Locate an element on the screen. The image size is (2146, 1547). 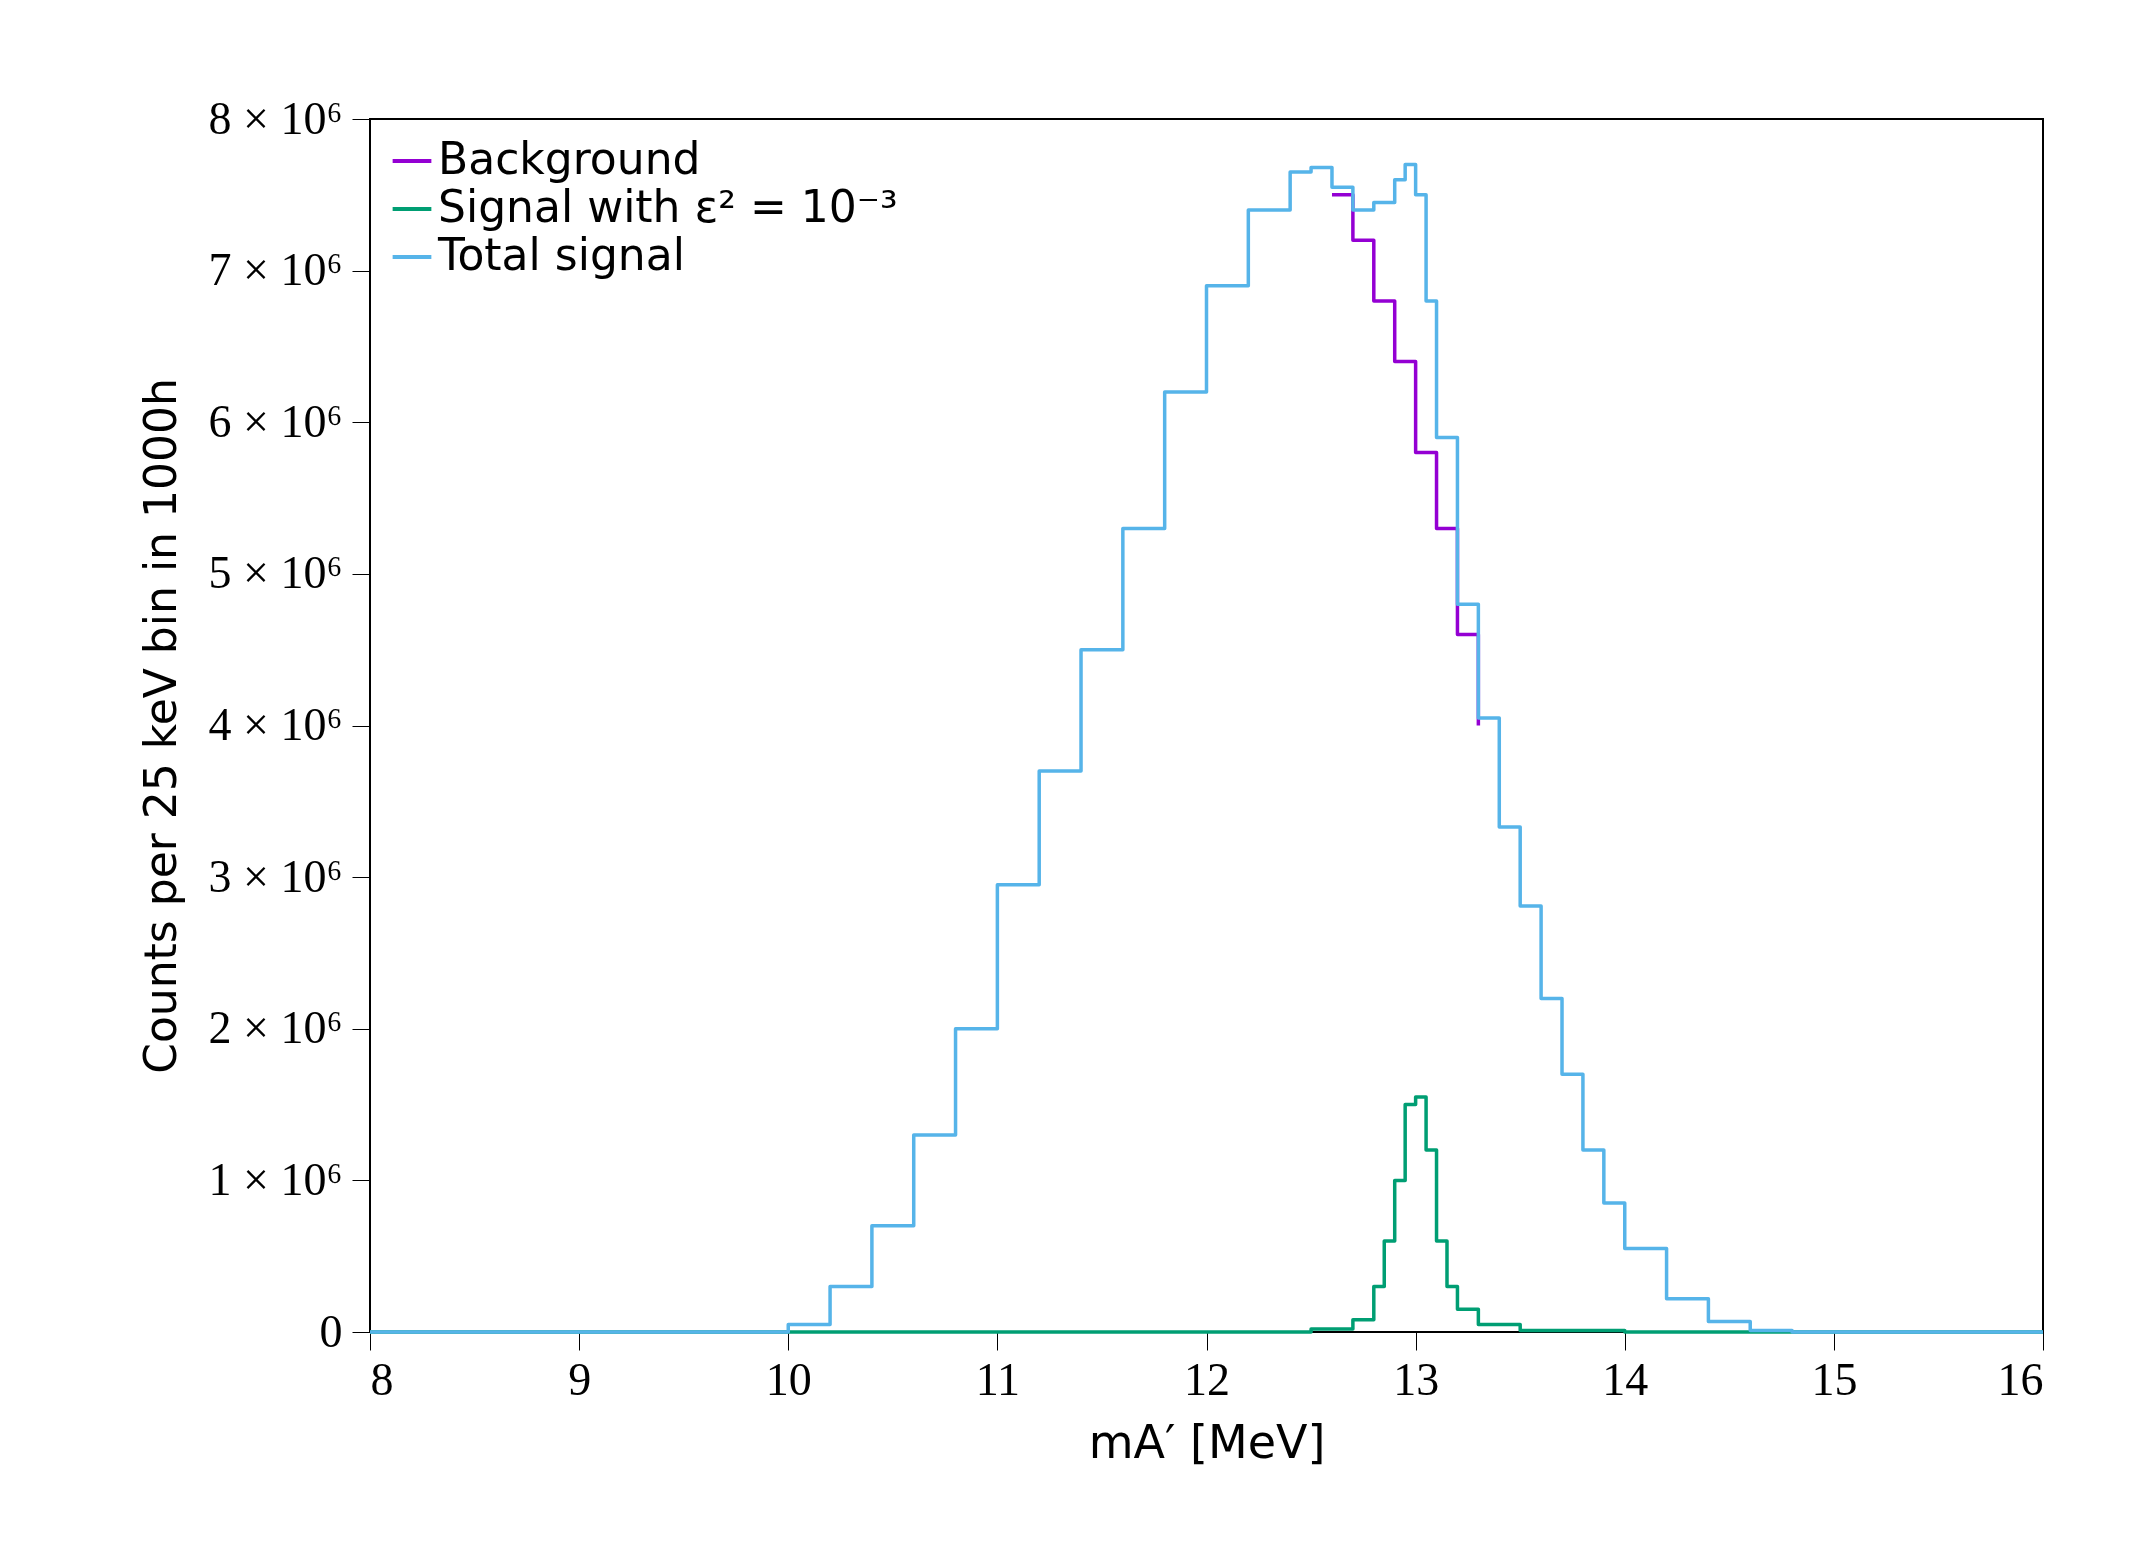
y-tick-label: 6 × 10⁶ is located at coordinates (275, 421).